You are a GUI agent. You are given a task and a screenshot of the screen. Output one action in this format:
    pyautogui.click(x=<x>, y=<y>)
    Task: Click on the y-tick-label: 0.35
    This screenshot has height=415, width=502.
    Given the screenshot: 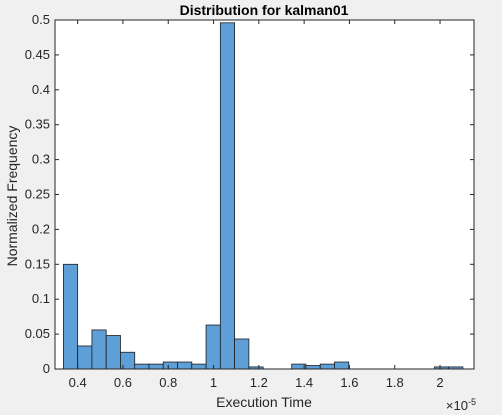 What is the action you would take?
    pyautogui.click(x=37, y=124)
    